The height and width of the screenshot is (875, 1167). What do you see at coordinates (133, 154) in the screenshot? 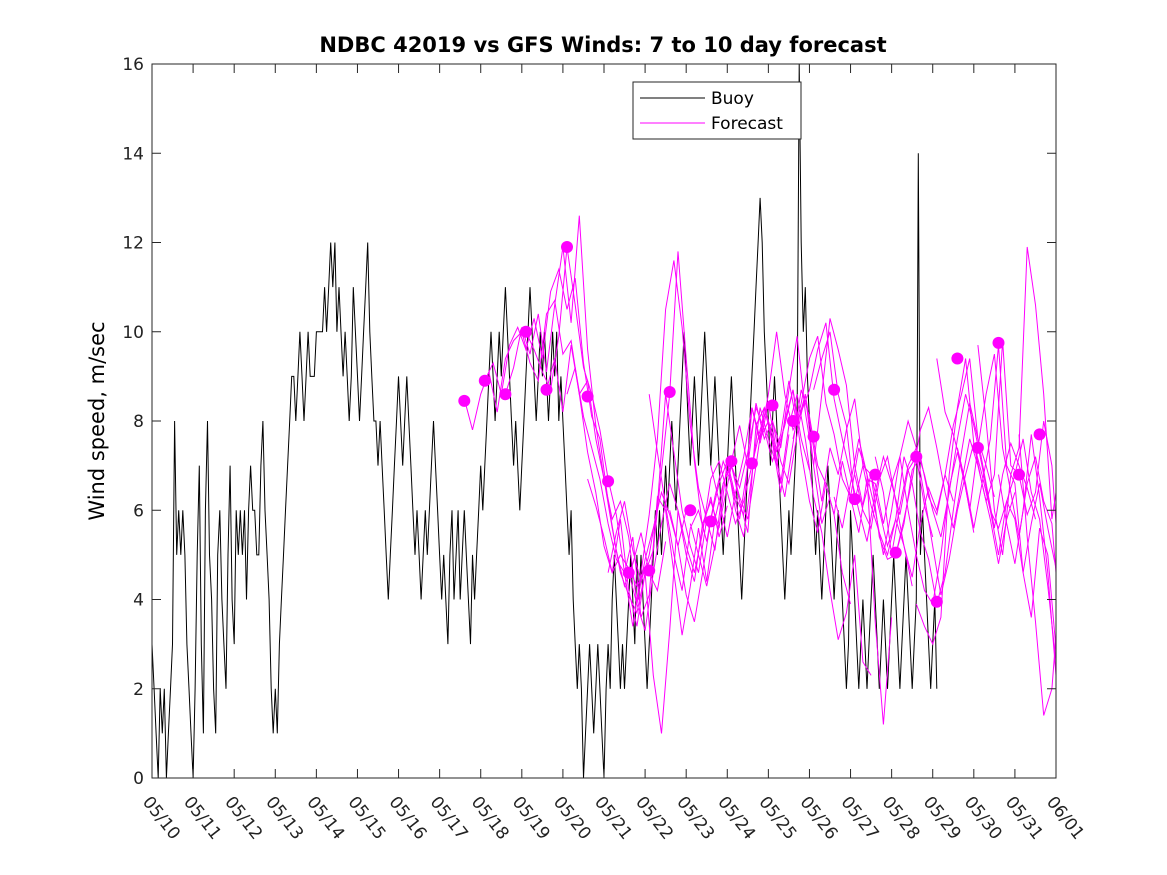
I see `y-tick-label-14: 14` at bounding box center [133, 154].